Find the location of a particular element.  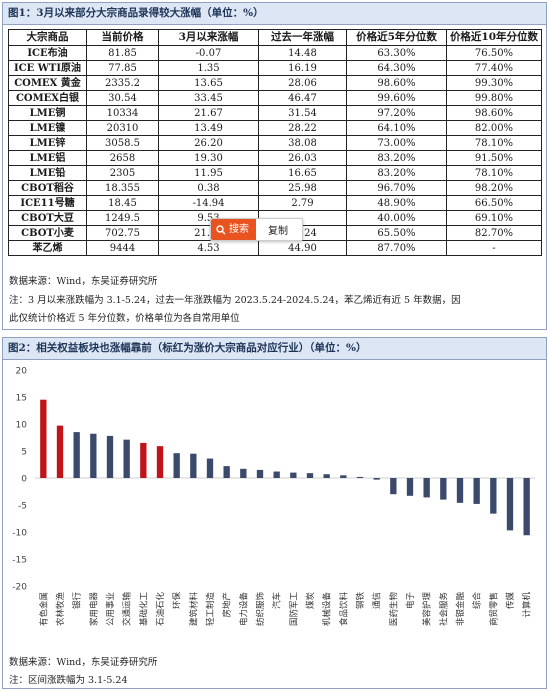

search-button: 搜索 is located at coordinates (233, 229).